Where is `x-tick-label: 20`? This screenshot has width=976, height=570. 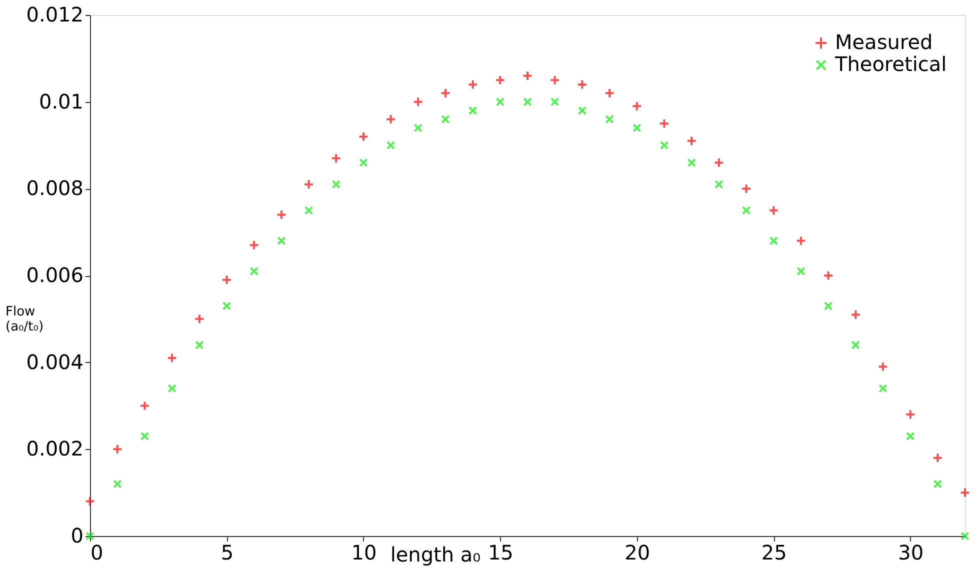
x-tick-label: 20 is located at coordinates (637, 552).